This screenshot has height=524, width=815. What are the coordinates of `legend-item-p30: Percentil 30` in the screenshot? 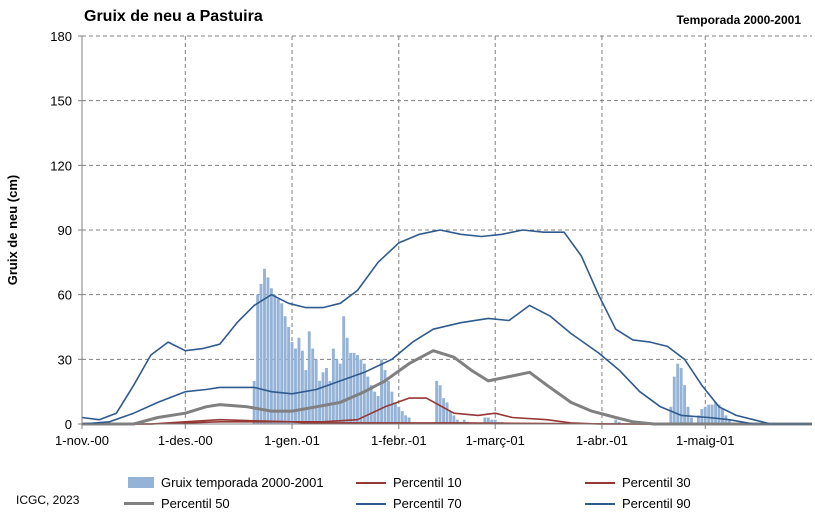 It's located at (638, 482).